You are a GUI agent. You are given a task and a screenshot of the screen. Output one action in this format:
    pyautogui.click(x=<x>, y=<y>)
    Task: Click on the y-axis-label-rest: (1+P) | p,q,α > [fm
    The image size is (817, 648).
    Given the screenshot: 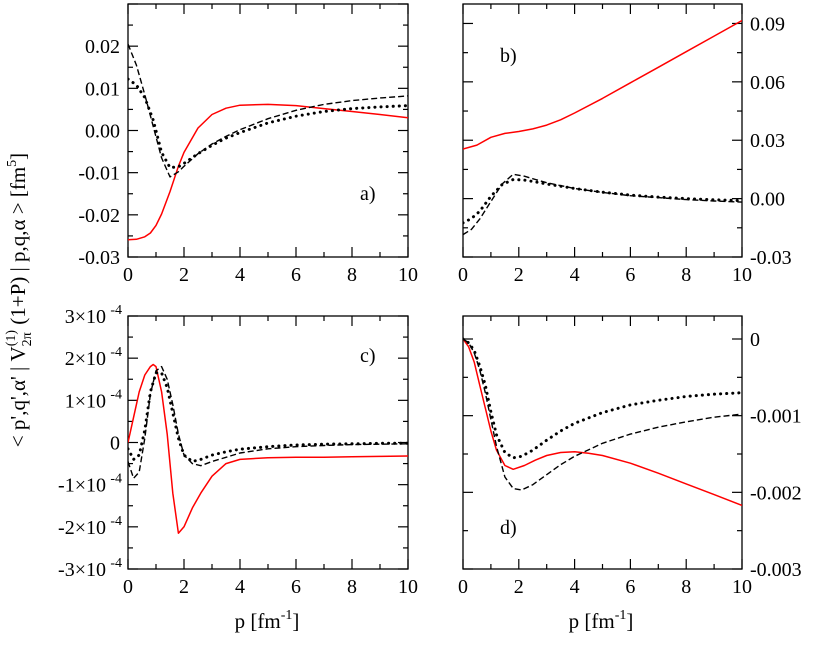 What is the action you would take?
    pyautogui.click(x=18, y=248)
    